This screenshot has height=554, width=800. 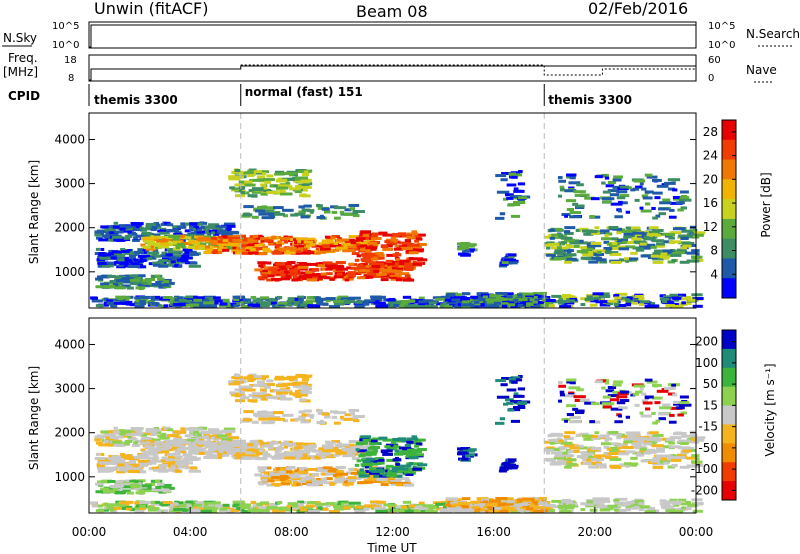 What do you see at coordinates (729, 209) in the screenshot?
I see `colorbar-swatch` at bounding box center [729, 209].